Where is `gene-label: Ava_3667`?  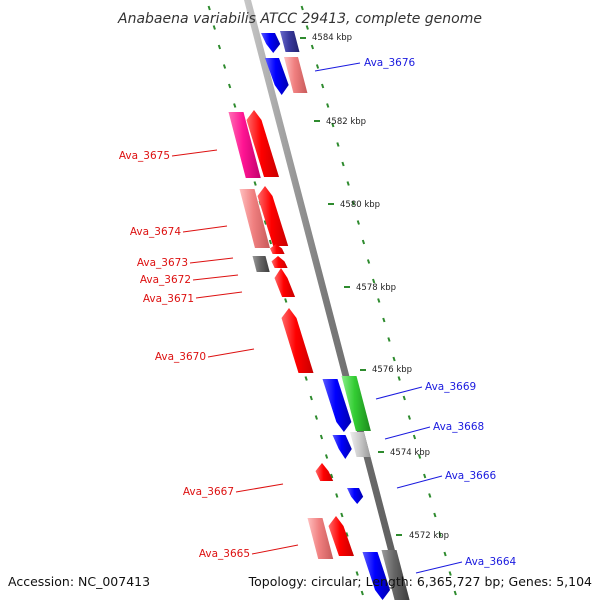
gene-label: Ava_3667 is located at coordinates (208, 492).